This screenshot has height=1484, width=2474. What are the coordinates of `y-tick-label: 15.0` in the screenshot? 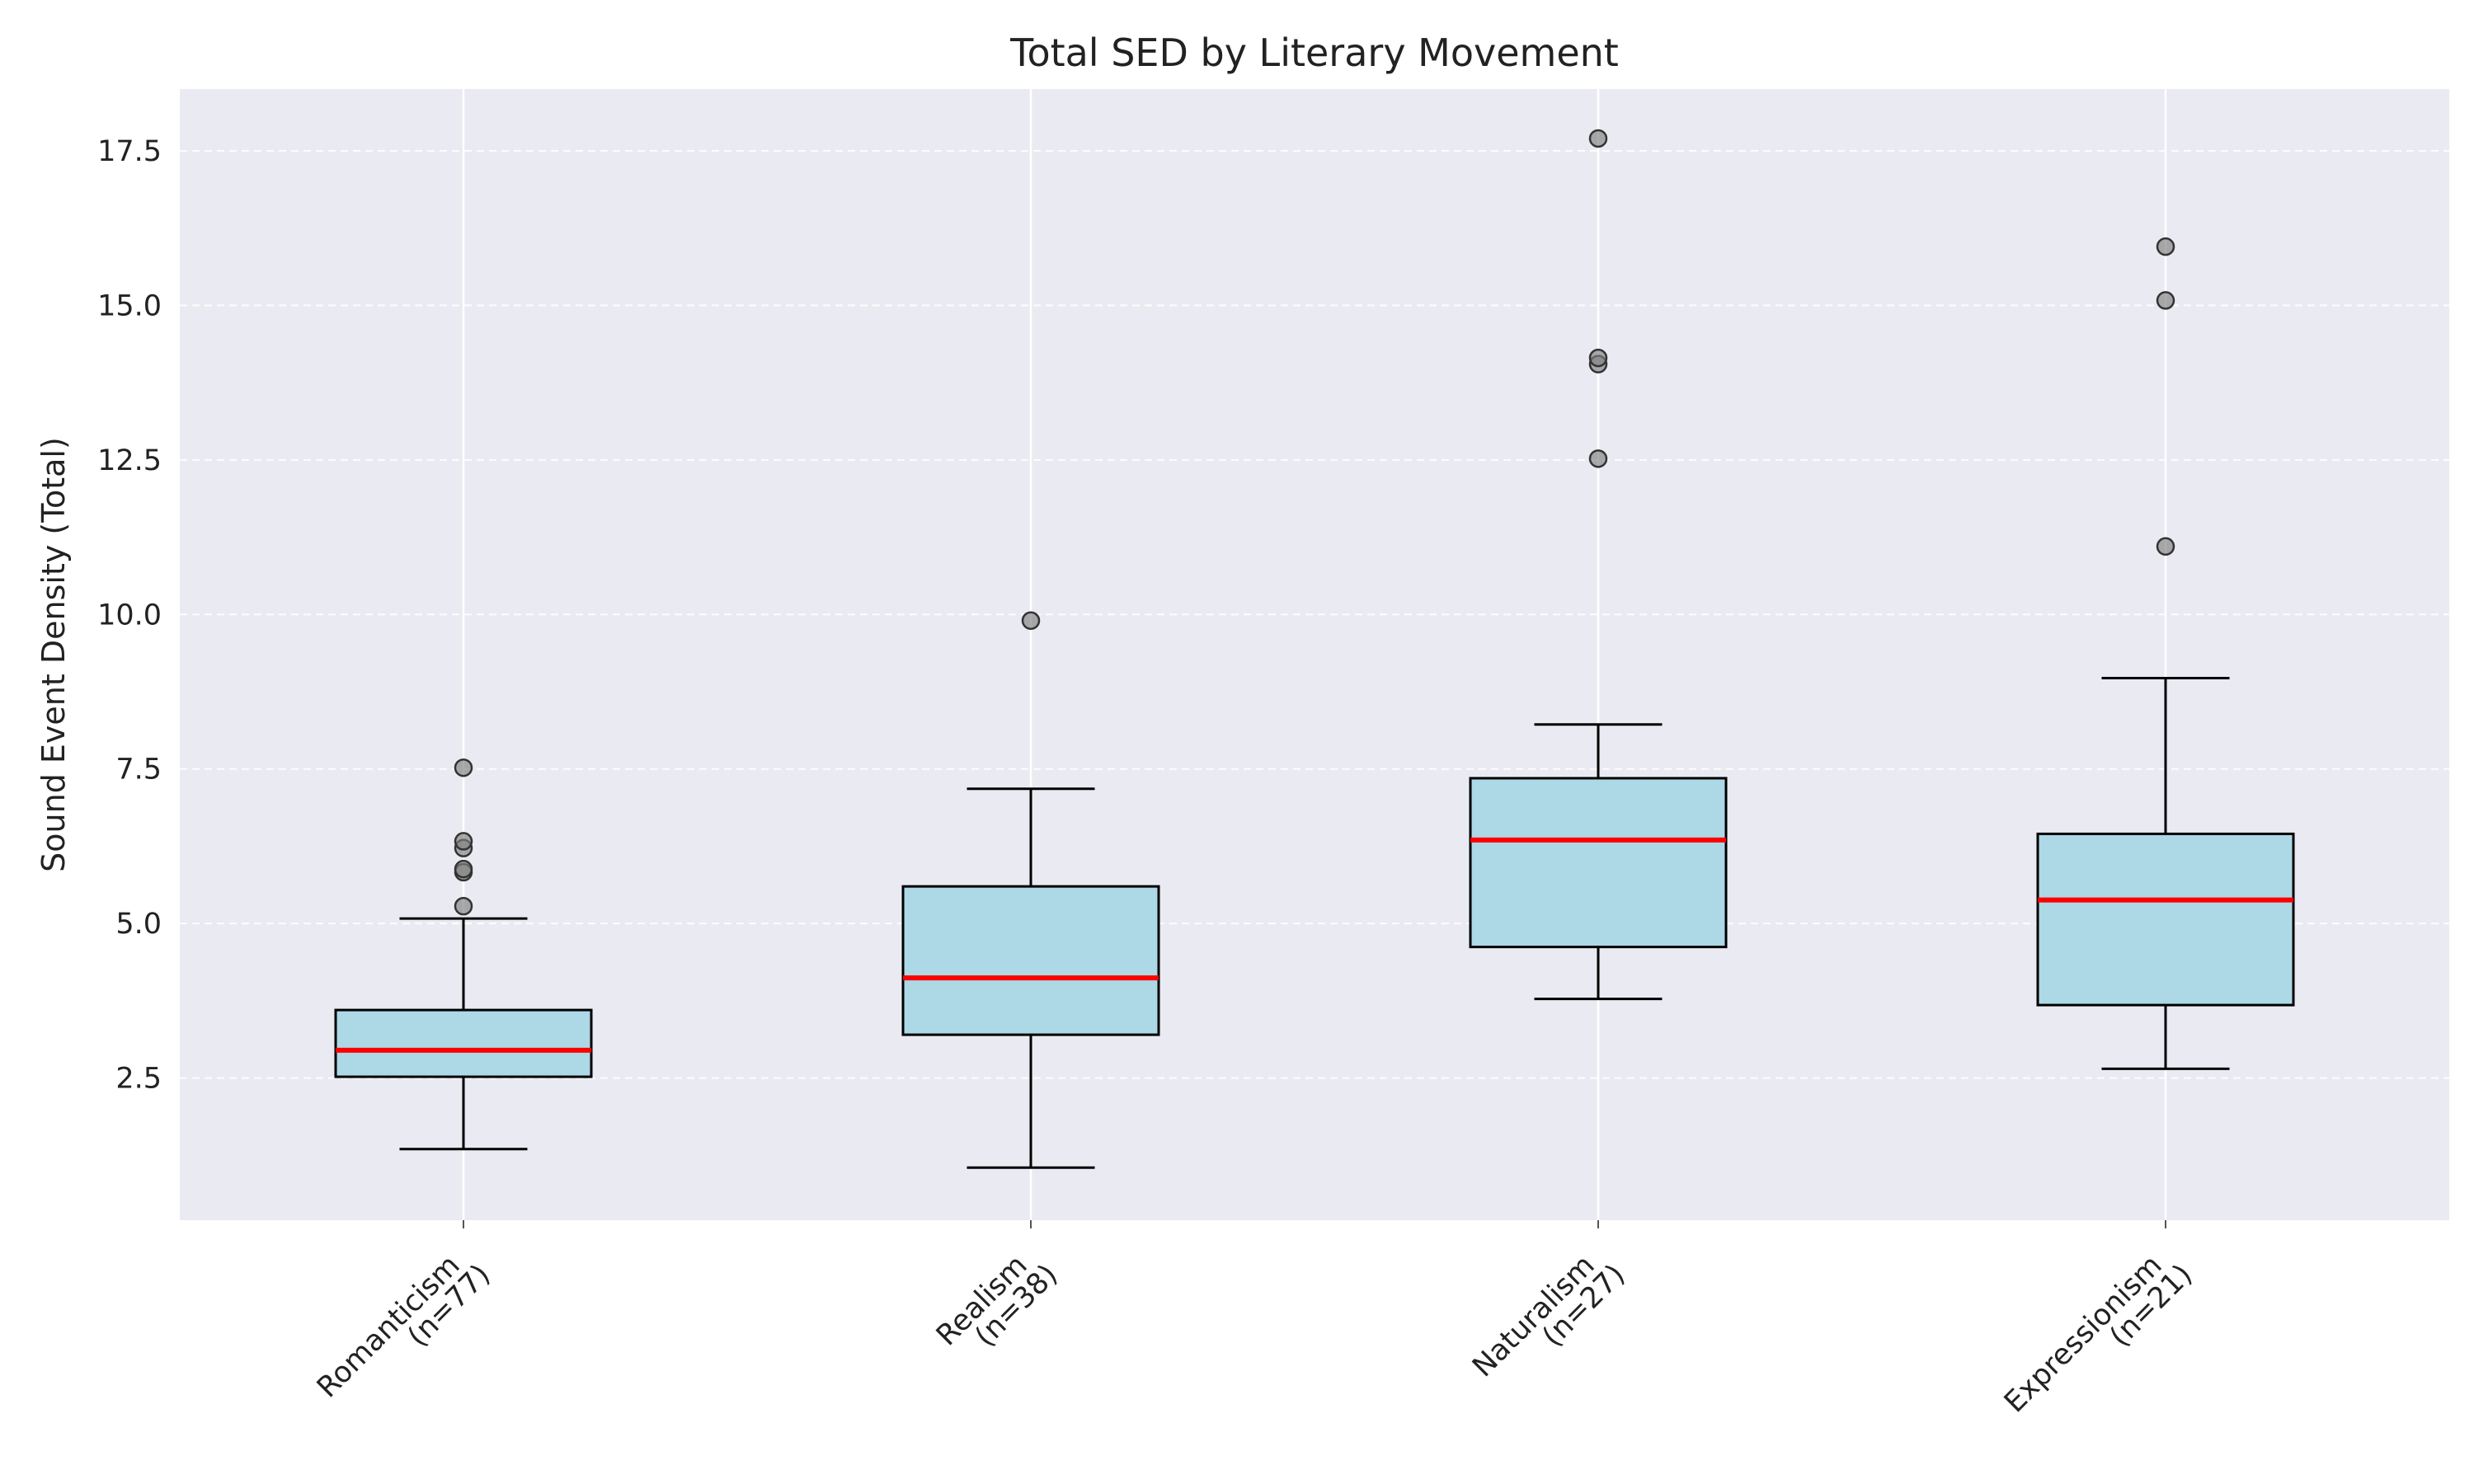 It's located at (129, 305).